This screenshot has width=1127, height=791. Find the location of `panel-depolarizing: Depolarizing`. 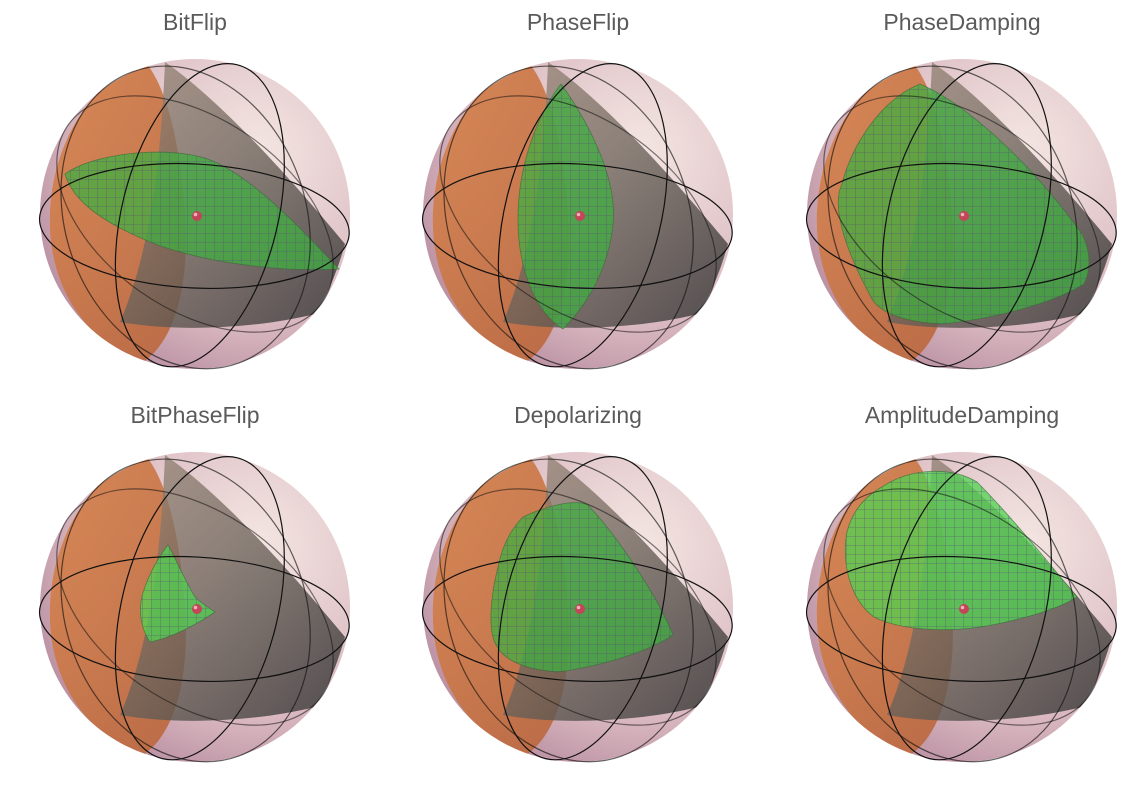

panel-depolarizing: Depolarizing is located at coordinates (578, 588).